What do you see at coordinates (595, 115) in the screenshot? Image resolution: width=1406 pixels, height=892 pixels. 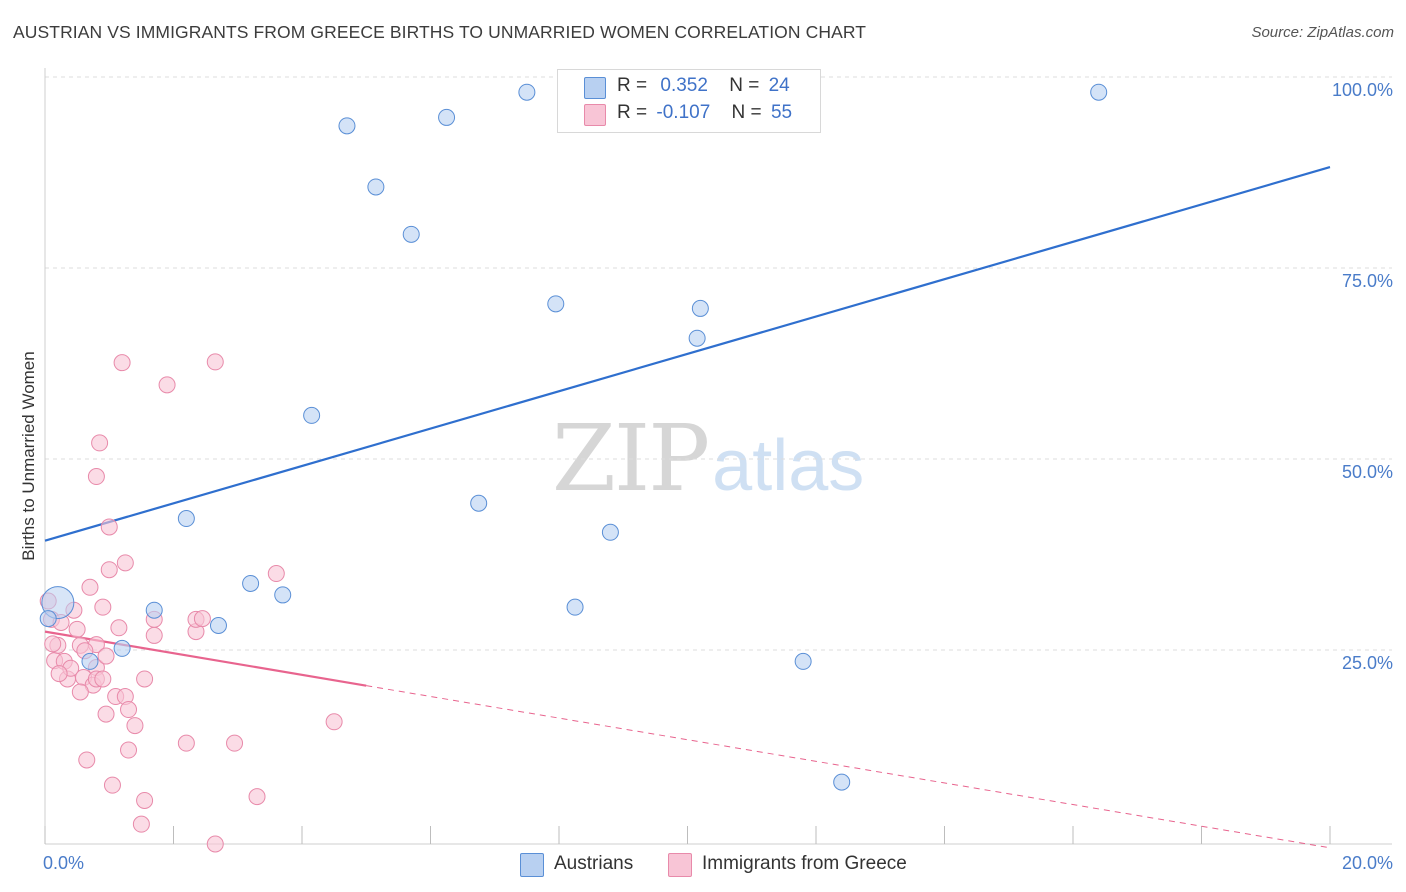 I see `legend-swatch-greece` at bounding box center [595, 115].